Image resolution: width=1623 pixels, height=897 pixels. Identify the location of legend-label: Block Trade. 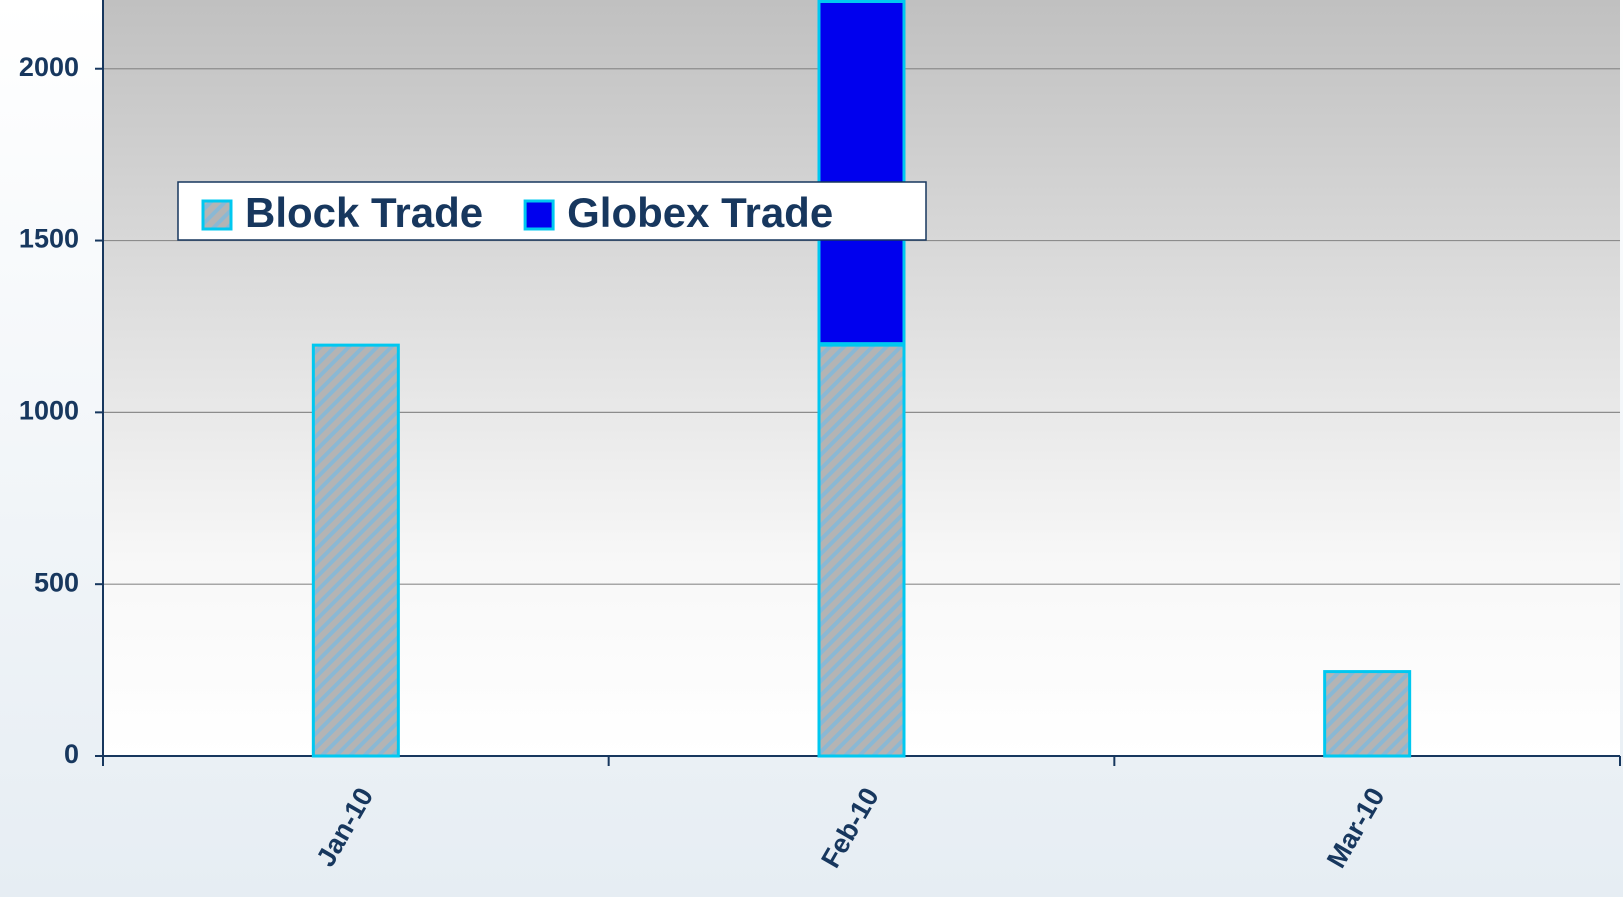
(364, 212).